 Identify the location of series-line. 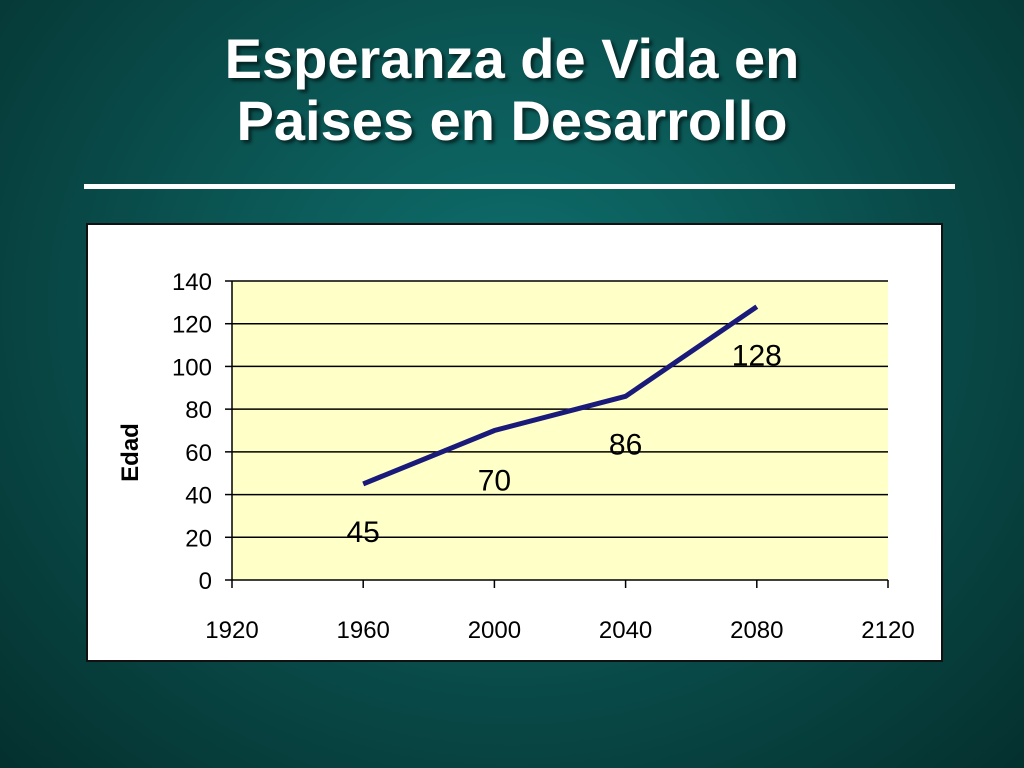
(560, 395).